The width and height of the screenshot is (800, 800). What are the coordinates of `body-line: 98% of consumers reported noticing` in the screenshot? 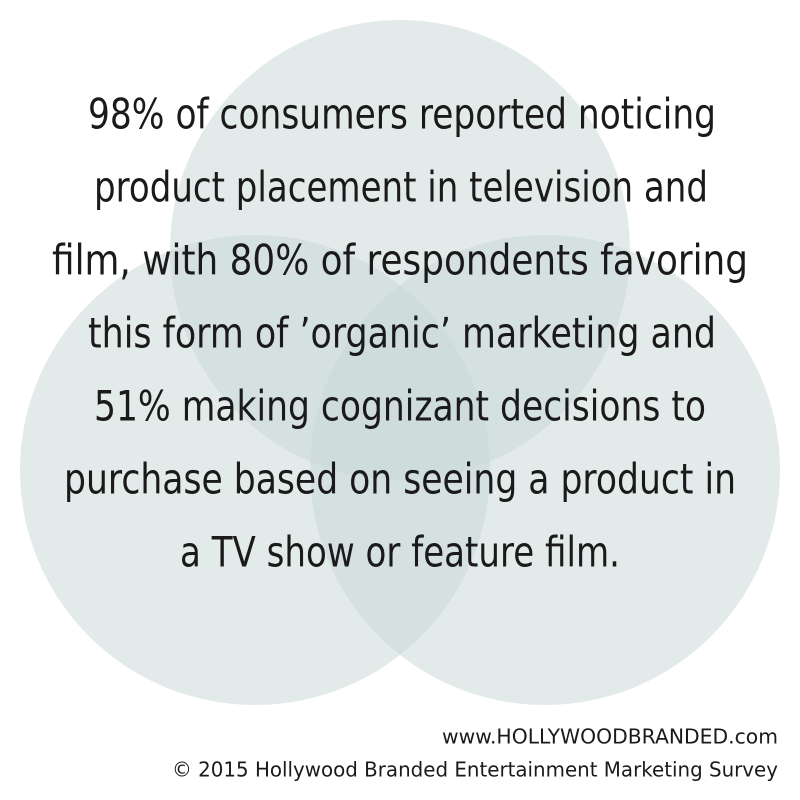 It's located at (402, 114).